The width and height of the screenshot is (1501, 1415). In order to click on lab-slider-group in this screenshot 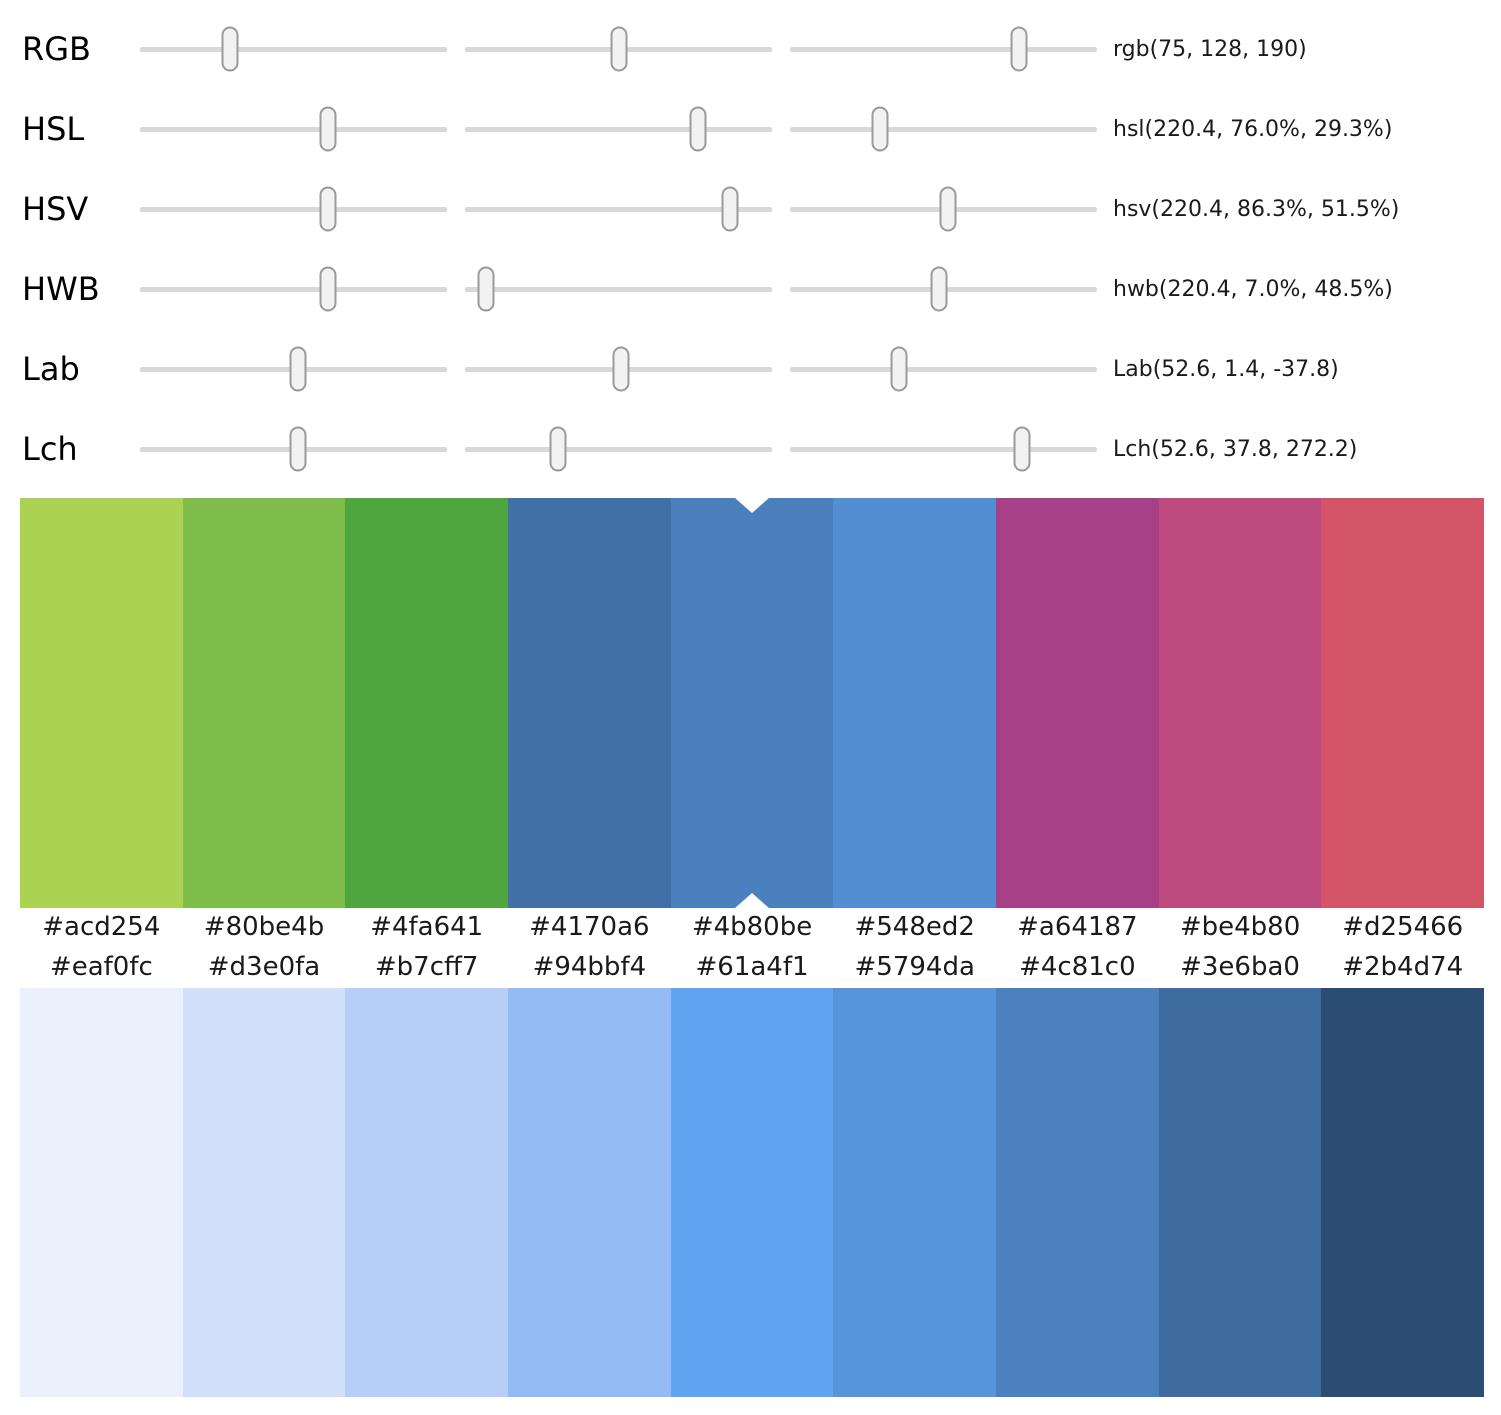, I will do `click(618, 369)`.